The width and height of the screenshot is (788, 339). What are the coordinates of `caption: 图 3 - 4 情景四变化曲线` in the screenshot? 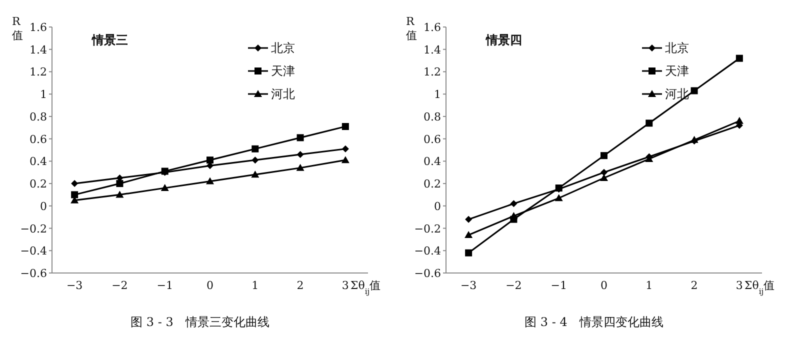 It's located at (594, 322).